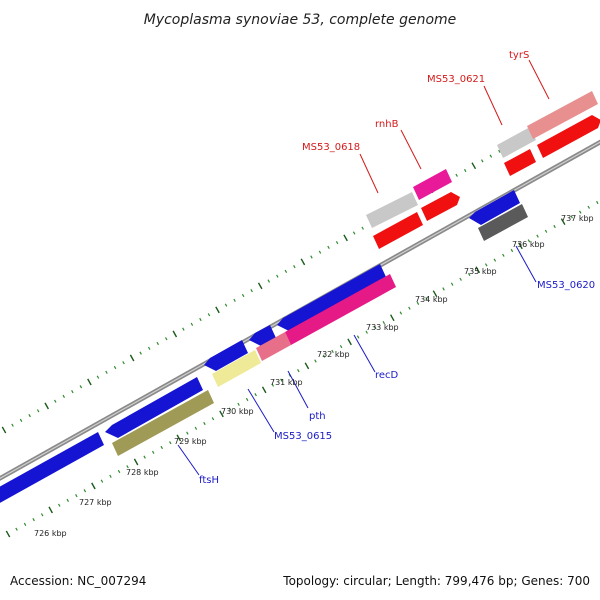  What do you see at coordinates (209, 480) in the screenshot?
I see `gene-label: ftsH` at bounding box center [209, 480].